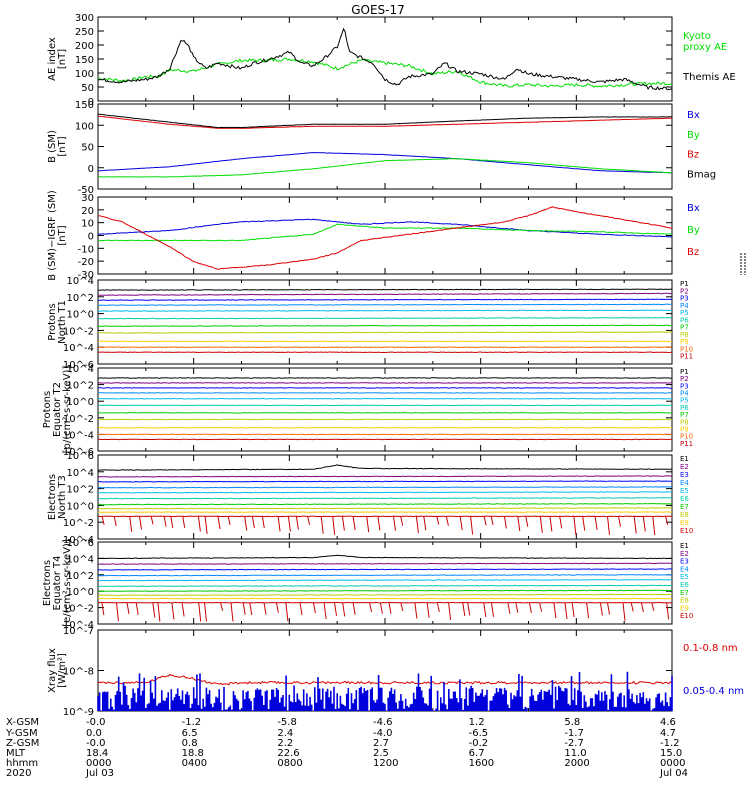 This screenshot has width=750, height=804. What do you see at coordinates (385, 679) in the screenshot?
I see `series-0-1-0-8-nm` at bounding box center [385, 679].